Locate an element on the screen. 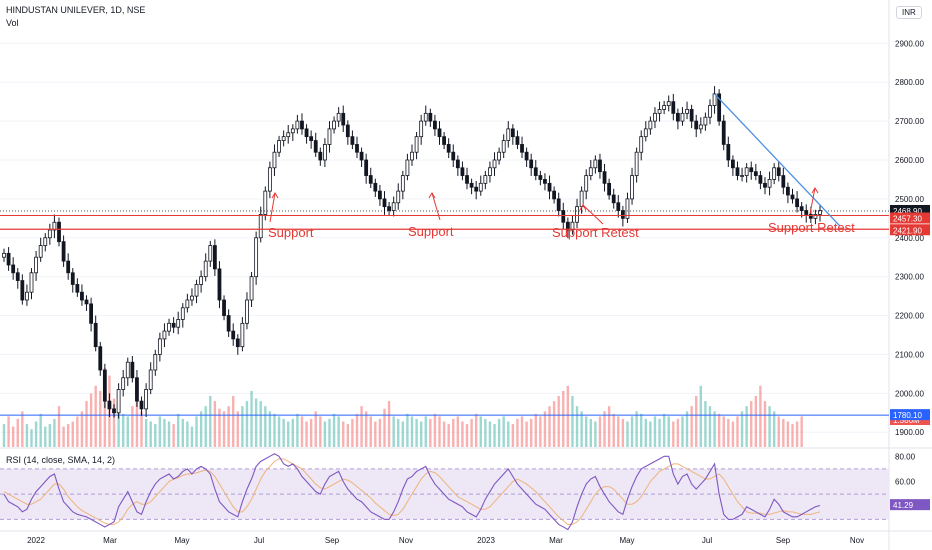  support-low-tag-text: 2421.90 is located at coordinates (907, 230).